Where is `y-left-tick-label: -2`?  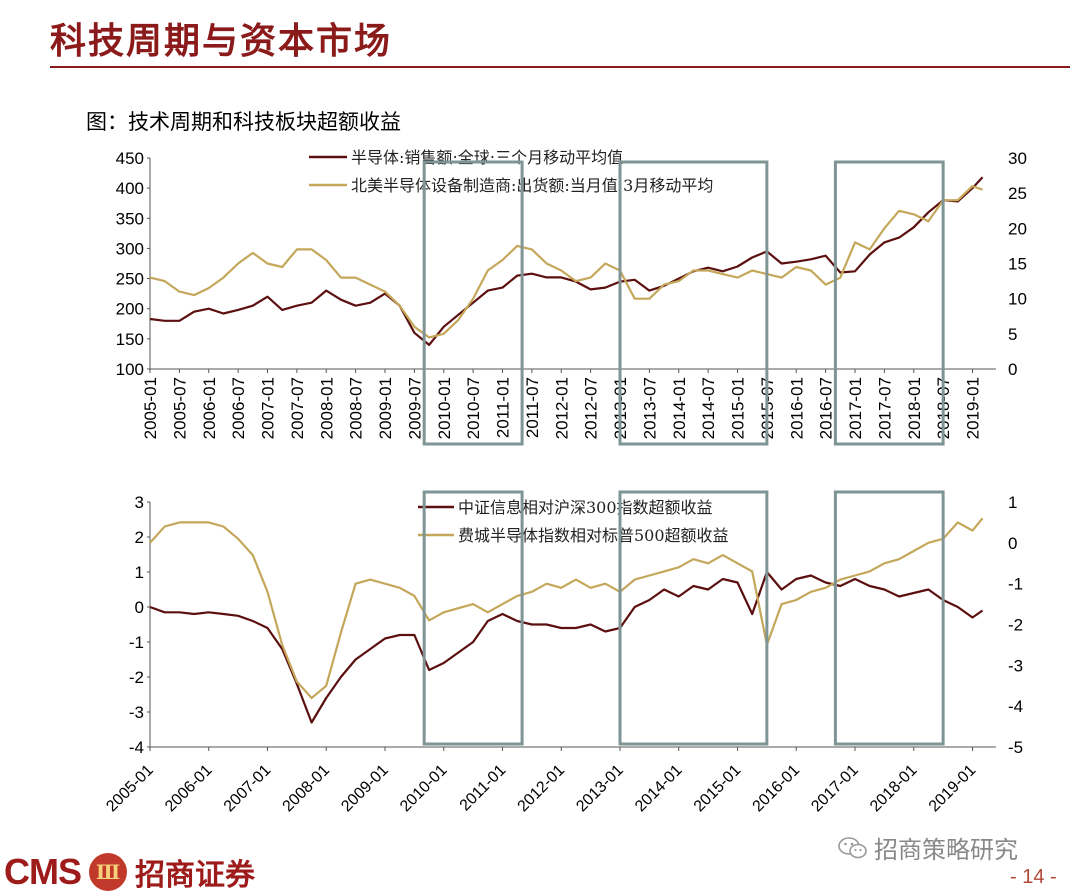
y-left-tick-label: -2 is located at coordinates (136, 677).